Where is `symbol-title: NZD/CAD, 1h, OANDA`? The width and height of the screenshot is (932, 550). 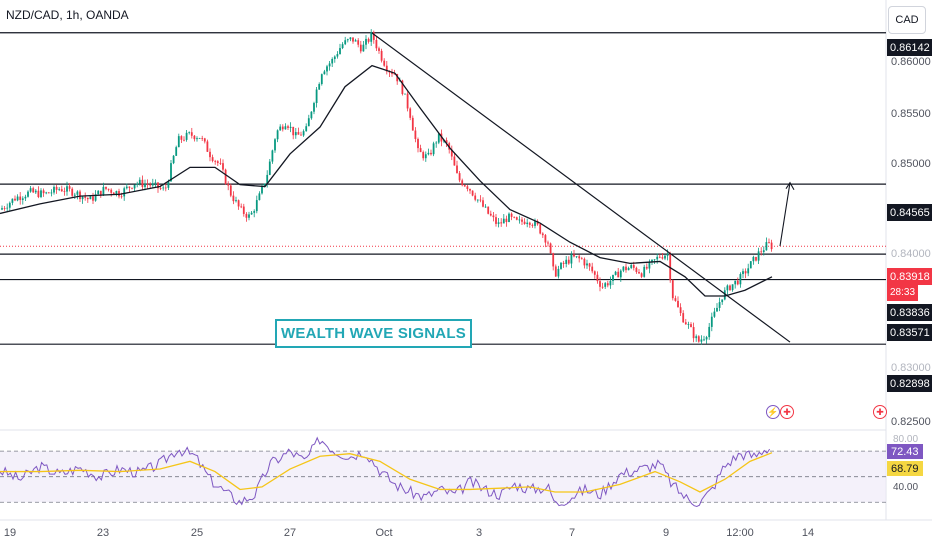 symbol-title: NZD/CAD, 1h, OANDA is located at coordinates (67, 15).